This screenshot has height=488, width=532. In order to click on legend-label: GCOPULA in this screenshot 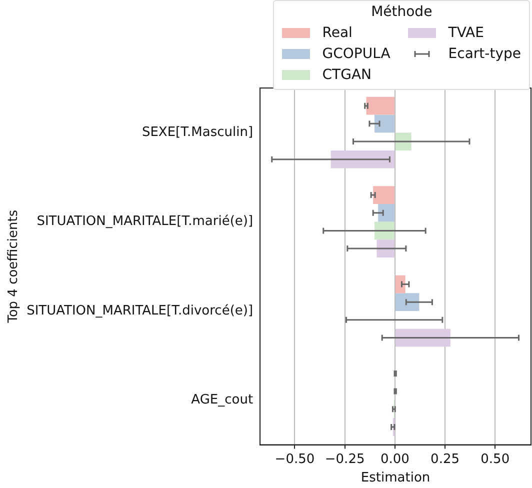, I will do `click(356, 54)`.